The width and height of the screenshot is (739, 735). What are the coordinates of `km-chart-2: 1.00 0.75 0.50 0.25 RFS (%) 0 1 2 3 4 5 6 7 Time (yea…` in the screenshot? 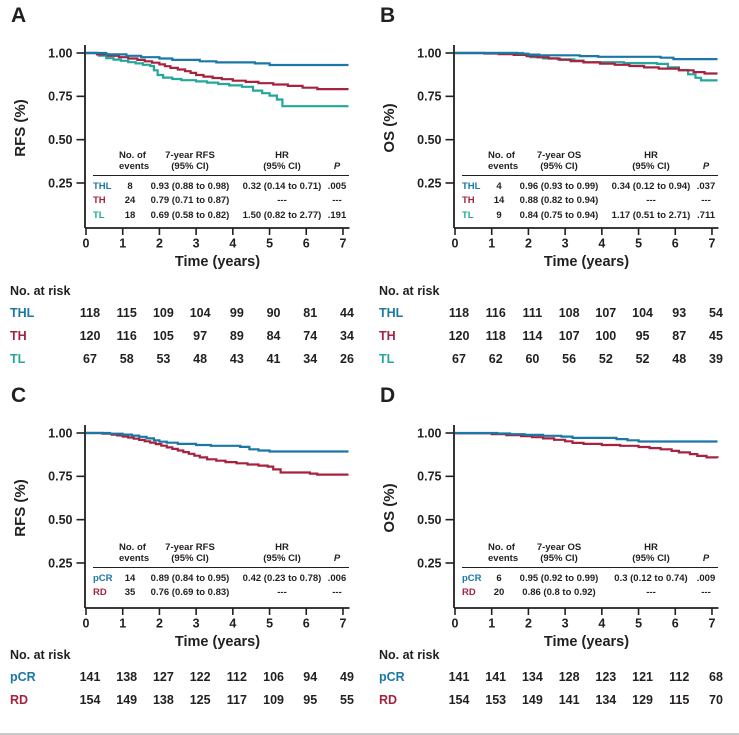 It's located at (181, 537).